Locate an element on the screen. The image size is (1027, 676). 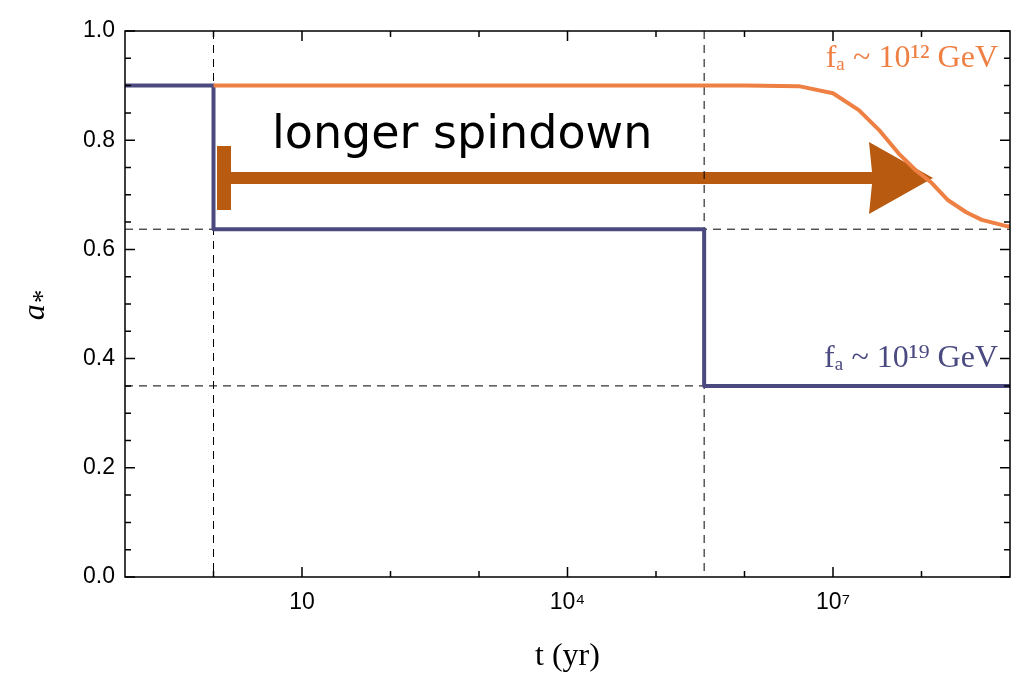
y-tick-label: 0.4 is located at coordinates (99, 356).